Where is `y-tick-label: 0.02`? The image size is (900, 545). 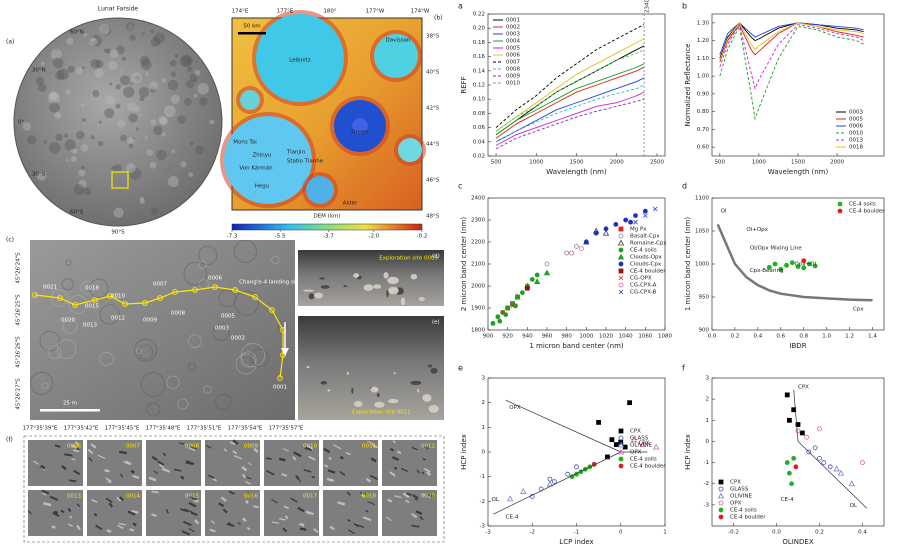 y-tick-label: 0.02 is located at coordinates (479, 157).